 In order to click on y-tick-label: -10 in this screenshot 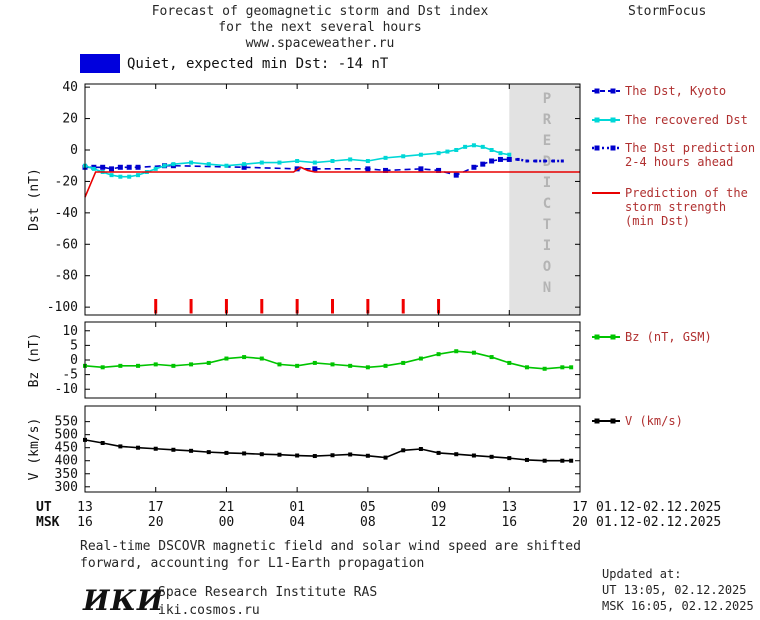, I will do `click(66, 389)`.